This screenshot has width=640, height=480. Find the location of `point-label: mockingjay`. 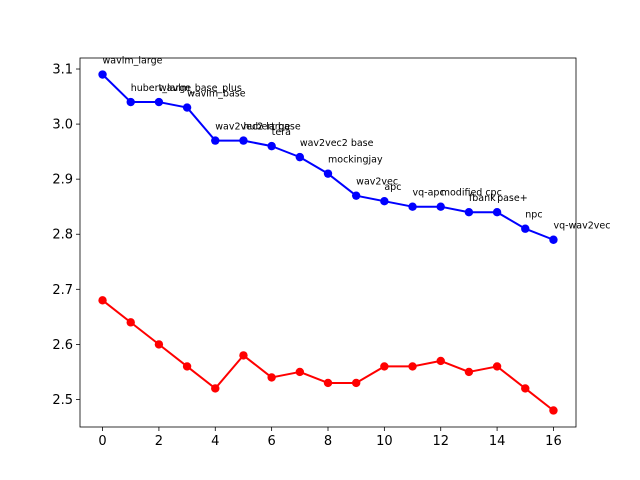

point-label: mockingjay is located at coordinates (355, 160).